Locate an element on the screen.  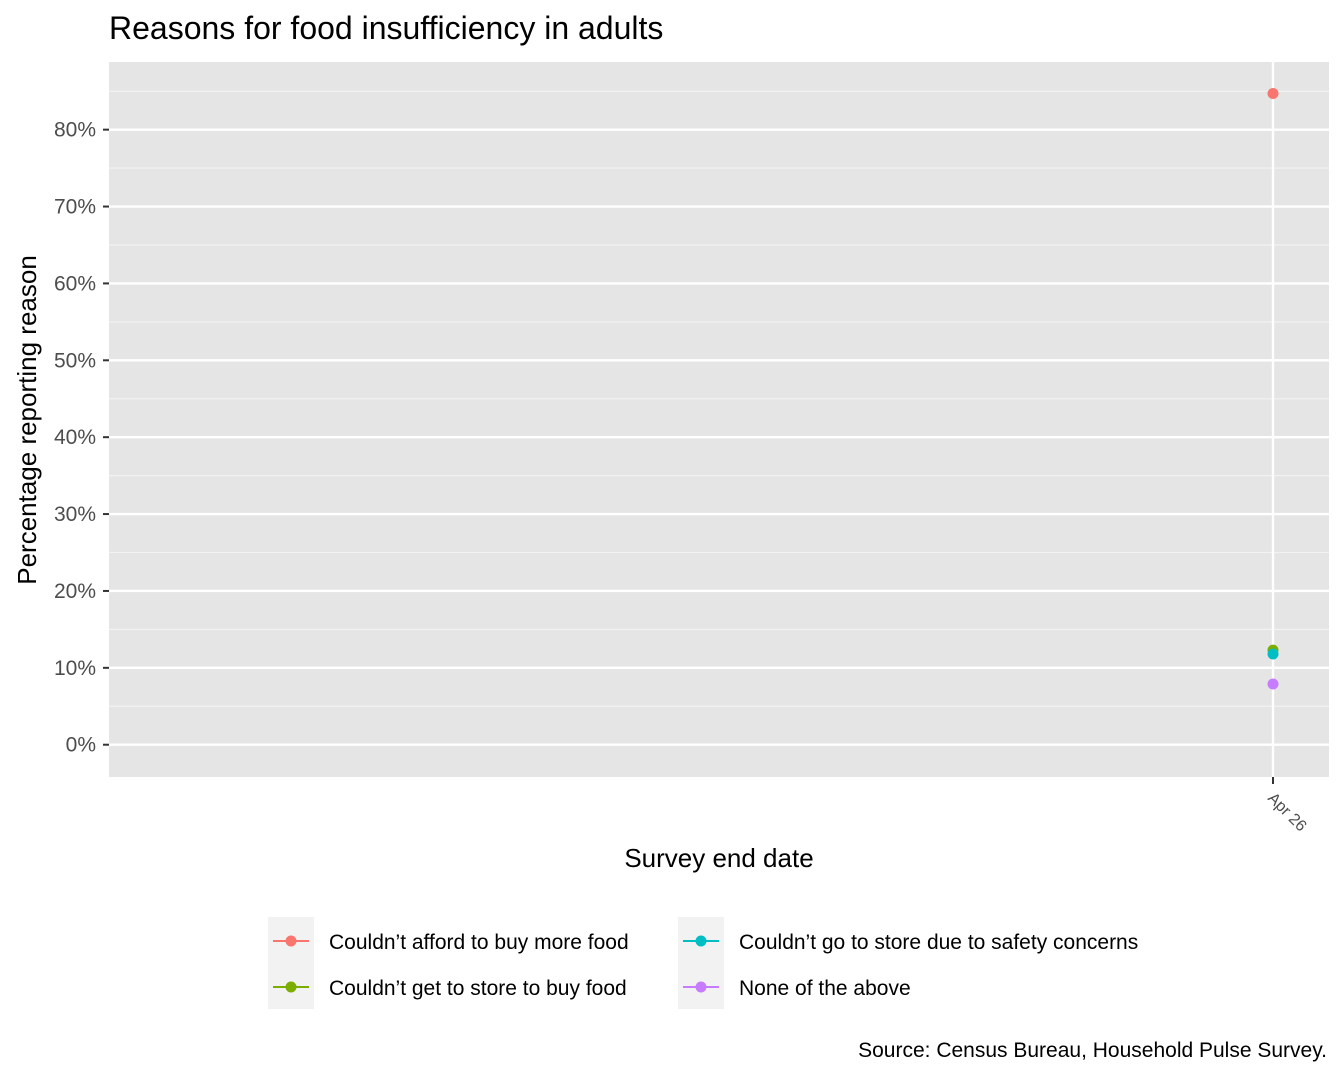
y-tick-label: 70% is located at coordinates (75, 207).